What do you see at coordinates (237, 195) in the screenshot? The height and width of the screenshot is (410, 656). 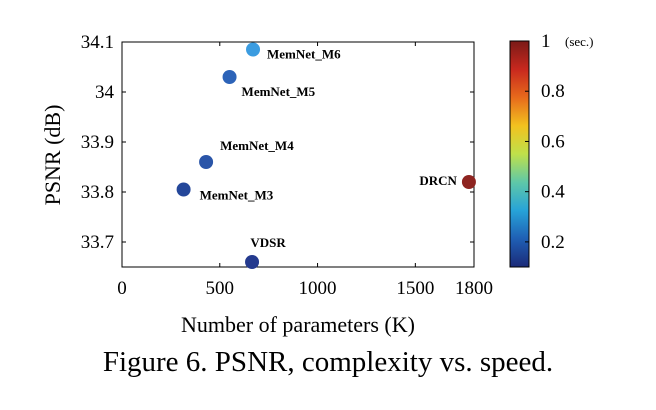 I see `data-point-label: MemNet_M3` at bounding box center [237, 195].